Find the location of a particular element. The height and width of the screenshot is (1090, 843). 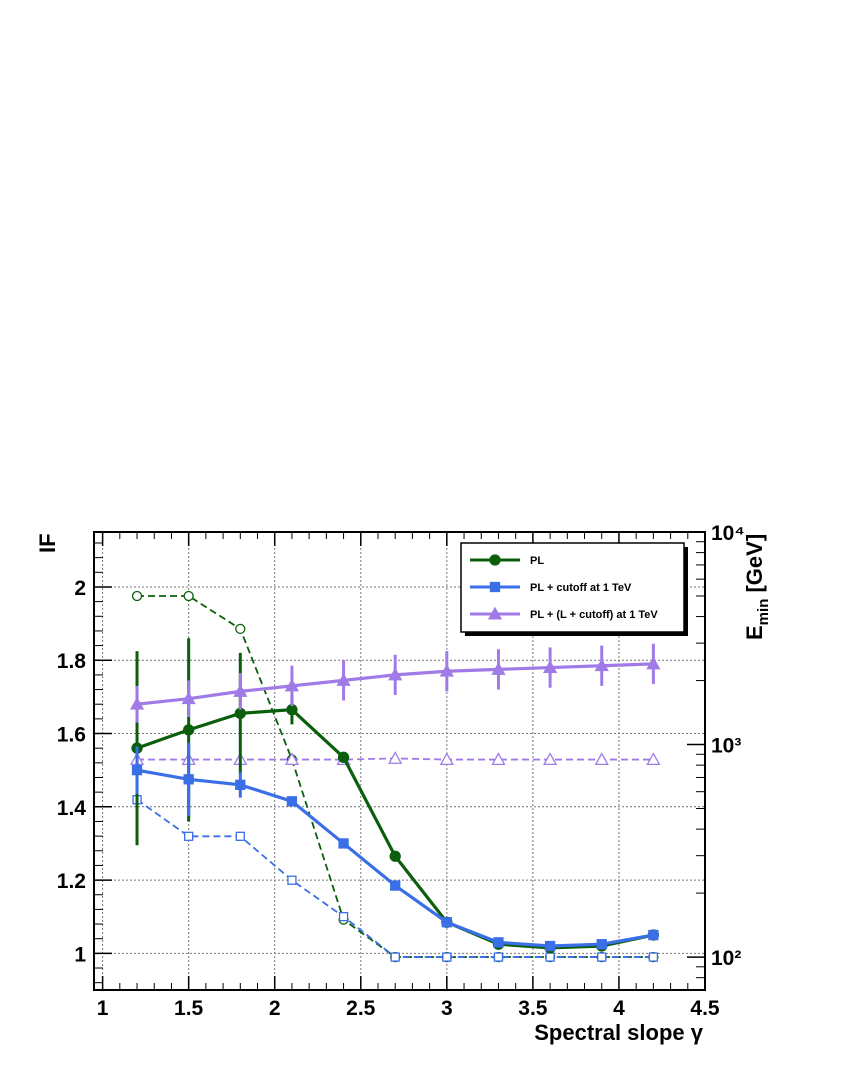

x-tick-label: 3 is located at coordinates (447, 1008).